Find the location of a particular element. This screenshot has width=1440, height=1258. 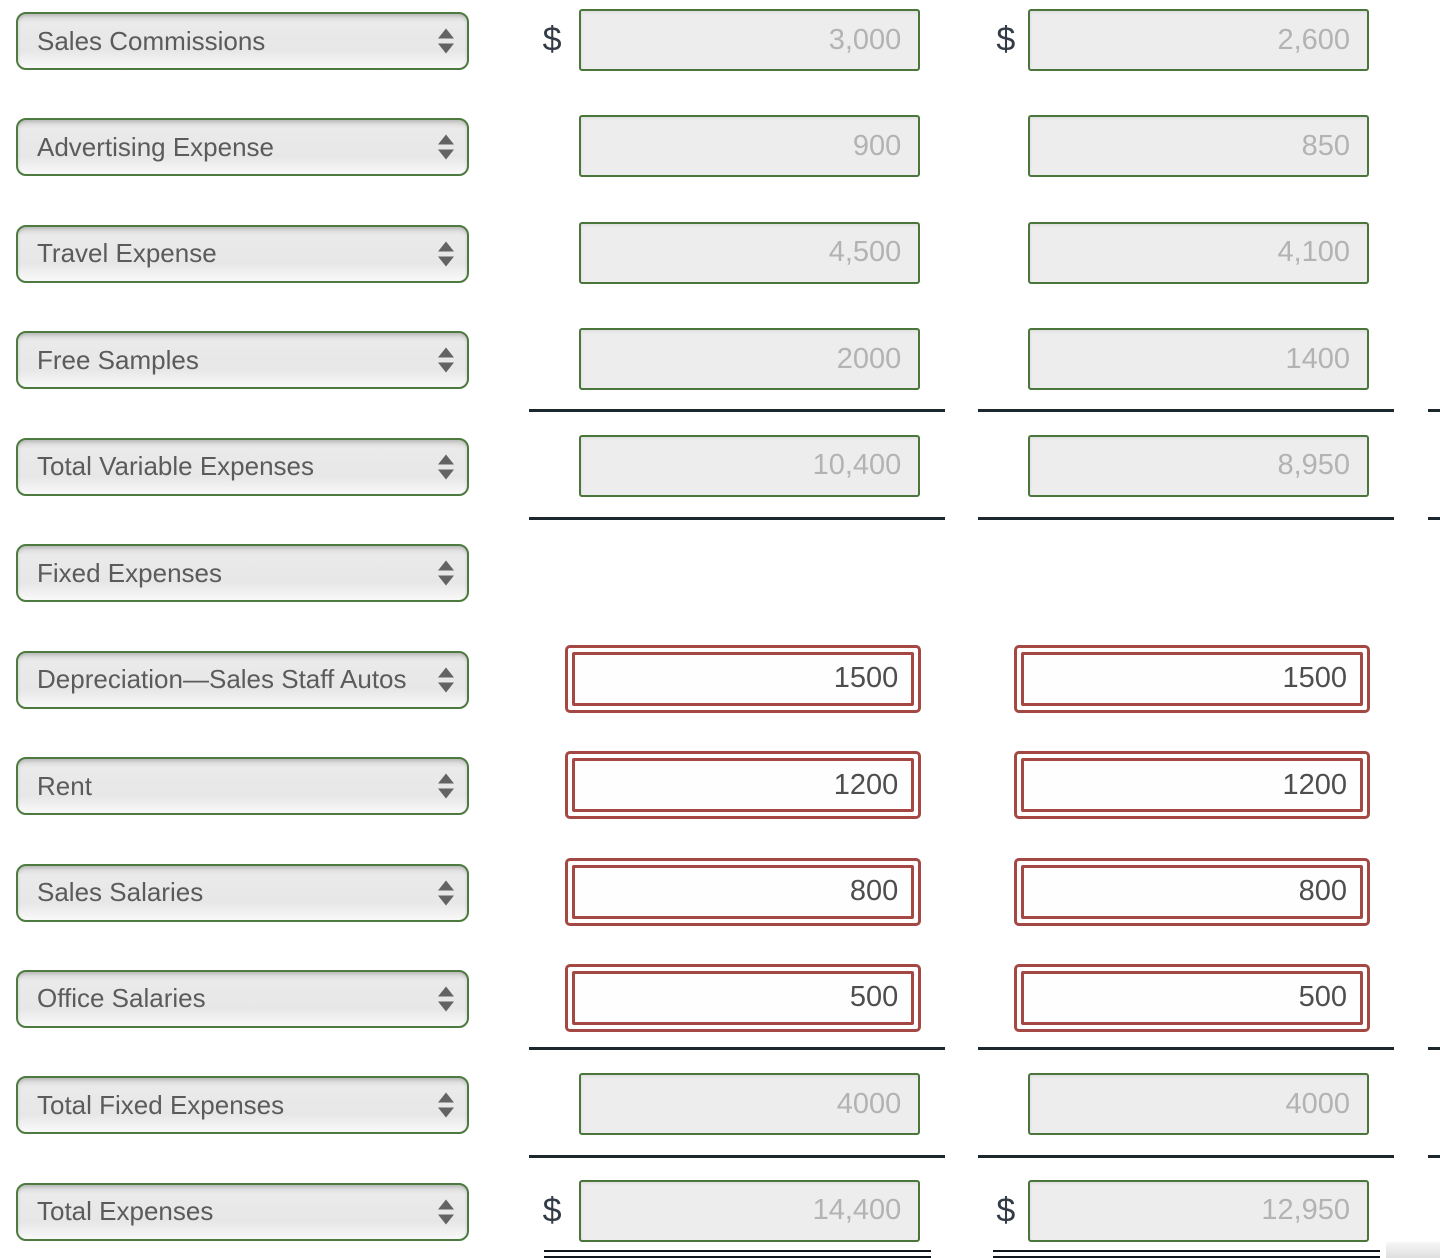

account-select-label: Travel Expense is located at coordinates (127, 253).